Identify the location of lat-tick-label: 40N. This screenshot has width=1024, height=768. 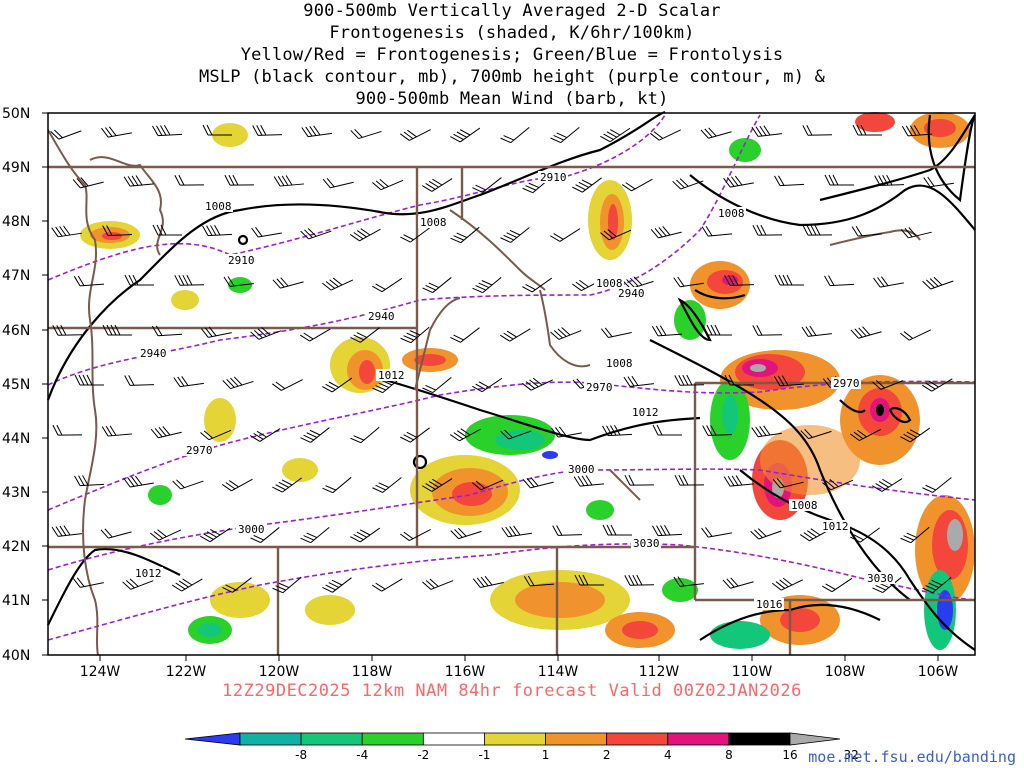
(16, 656).